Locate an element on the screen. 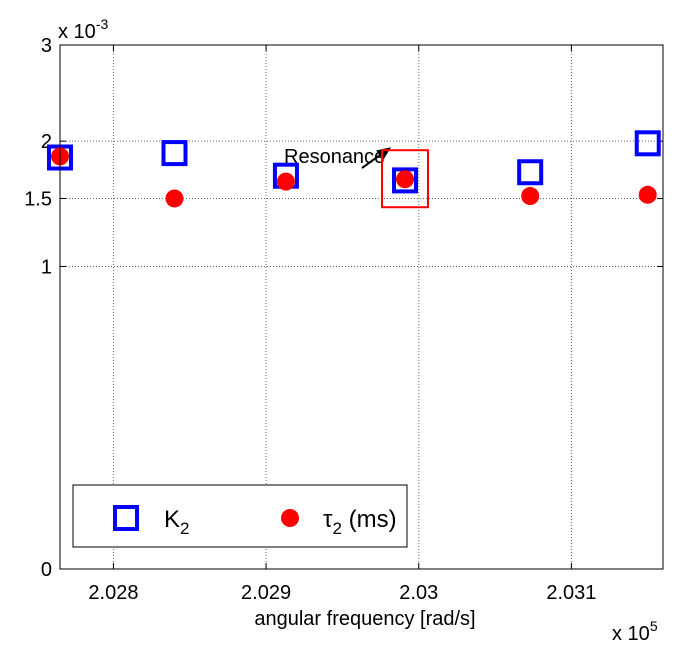  y-tick-label: 1.5 is located at coordinates (38, 199).